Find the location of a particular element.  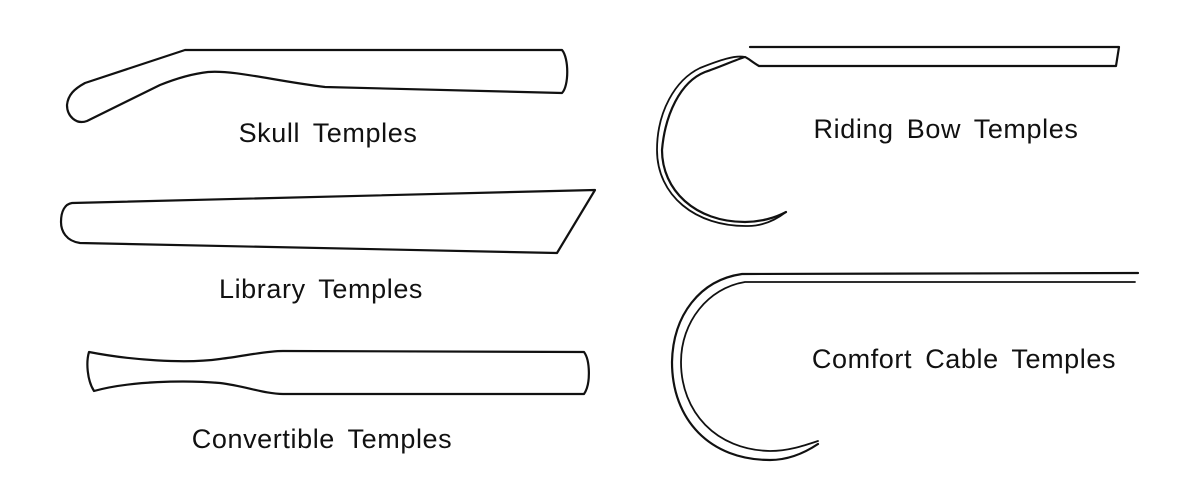

library-temple-shape is located at coordinates (328, 221).